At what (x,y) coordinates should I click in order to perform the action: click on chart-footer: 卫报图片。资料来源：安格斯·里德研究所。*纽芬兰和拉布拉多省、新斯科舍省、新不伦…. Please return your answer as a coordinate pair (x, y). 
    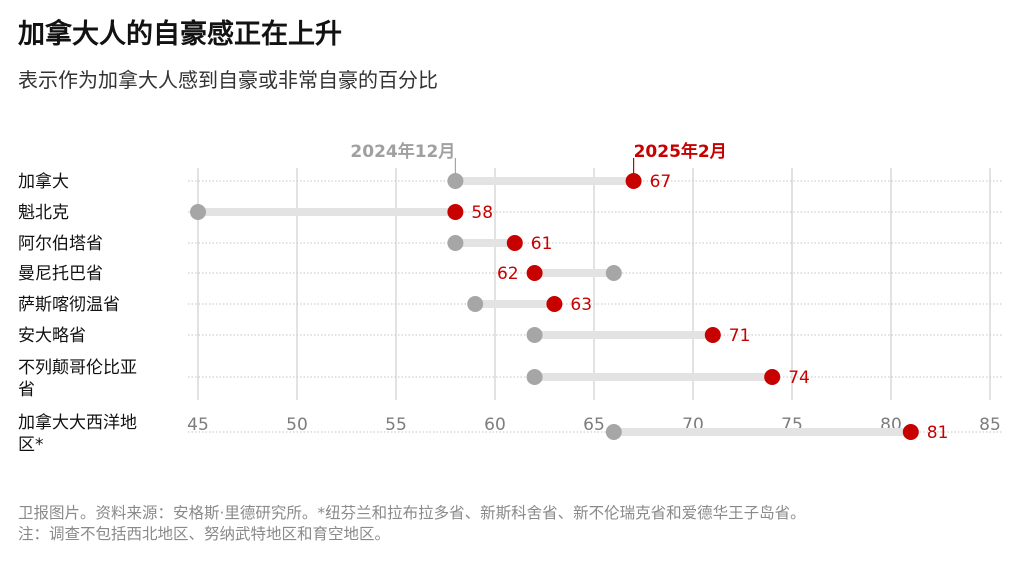
    Looking at the image, I should click on (412, 524).